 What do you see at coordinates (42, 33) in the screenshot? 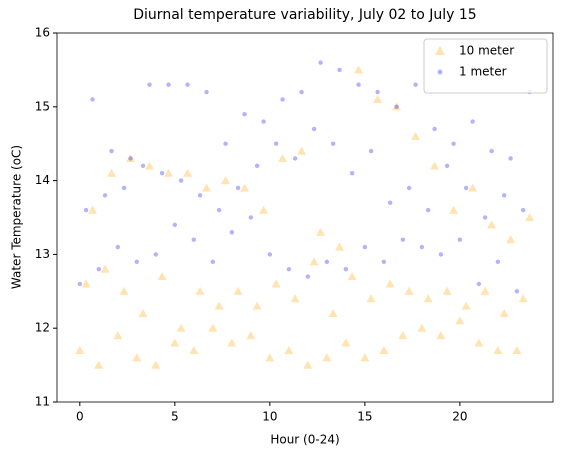
I see `y-tick-label: 16` at bounding box center [42, 33].